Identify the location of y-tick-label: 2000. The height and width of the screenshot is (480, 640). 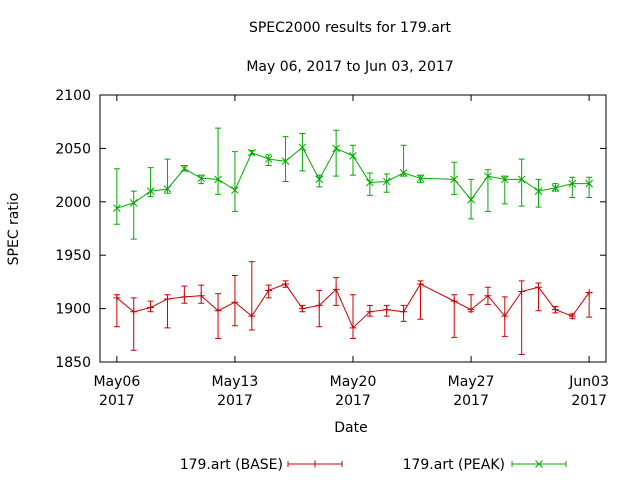
(73, 203).